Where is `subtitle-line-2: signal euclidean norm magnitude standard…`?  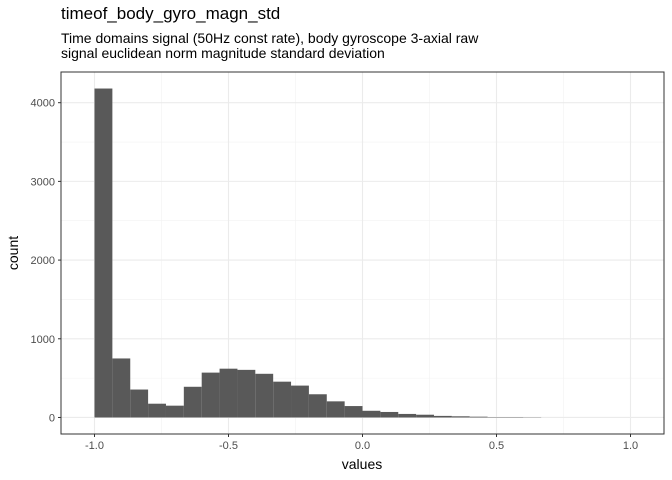 subtitle-line-2: signal euclidean norm magnitude standard… is located at coordinates (223, 53).